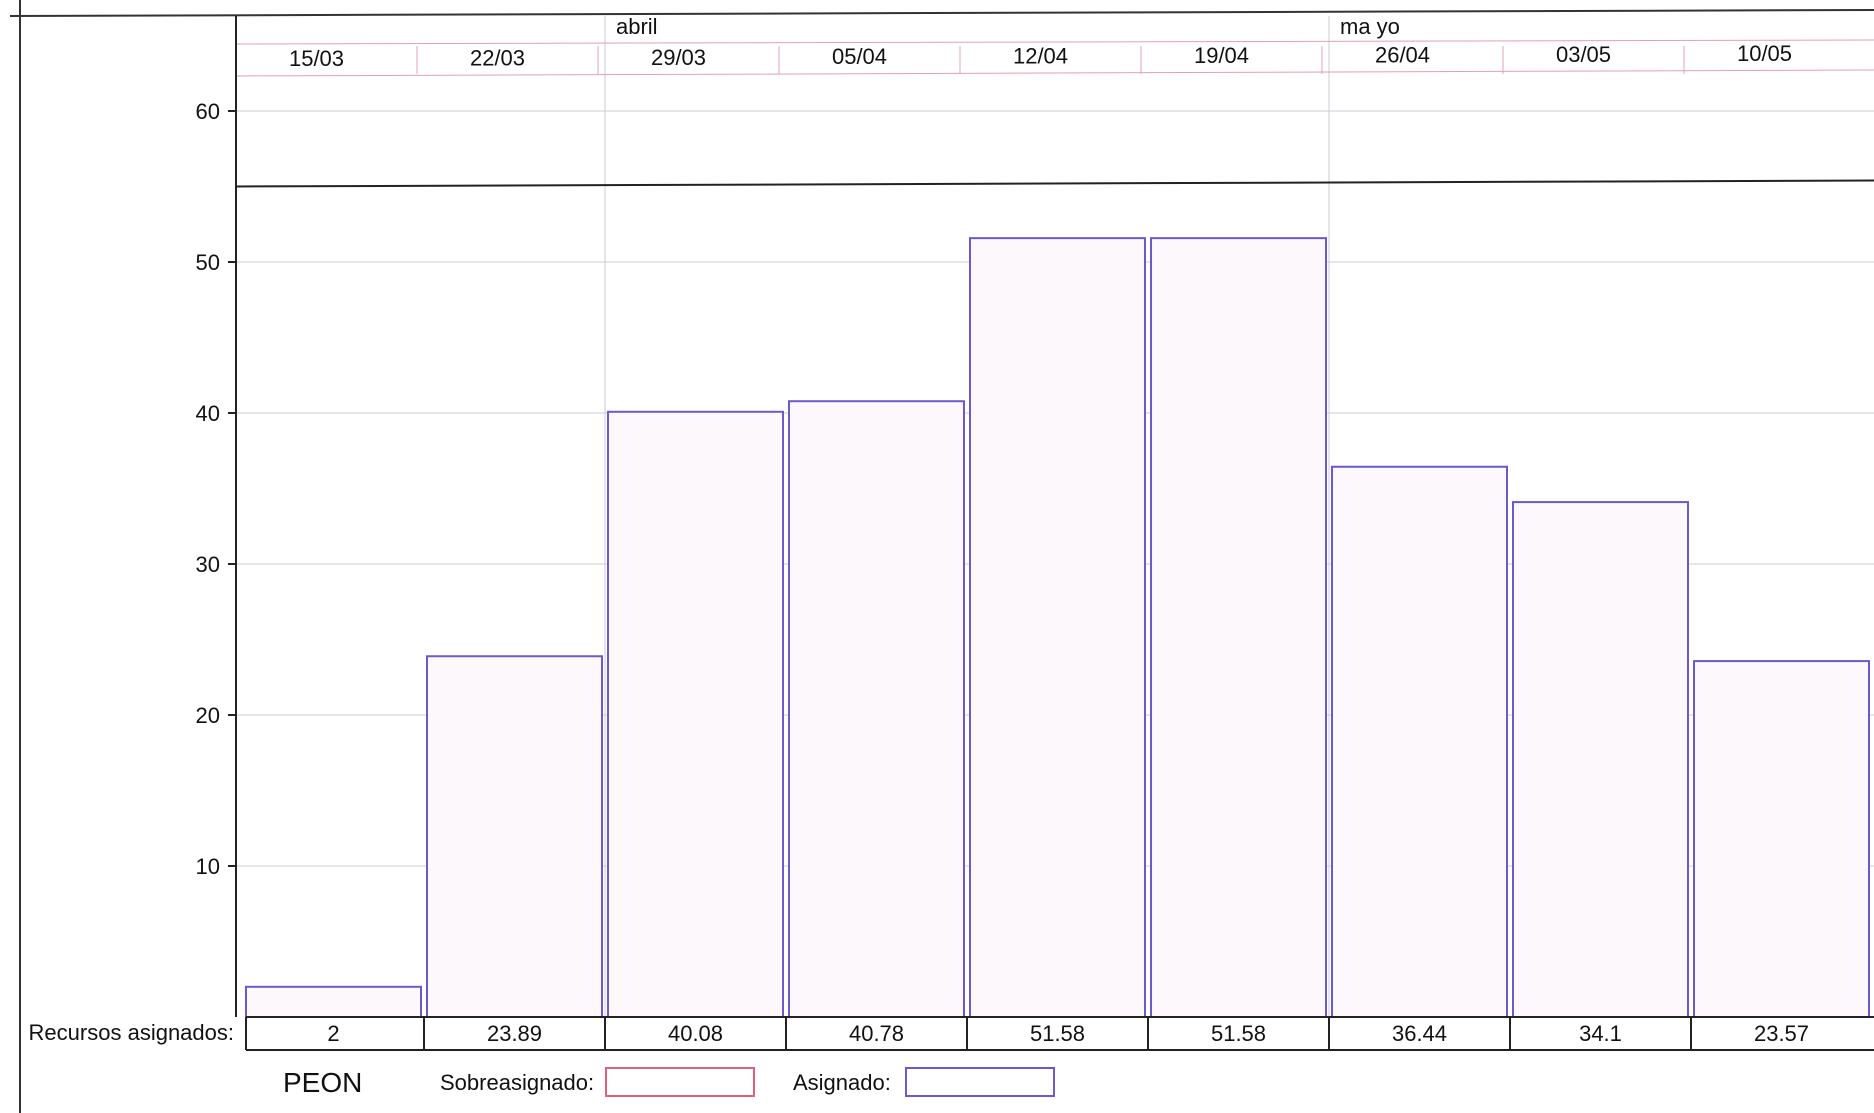 The width and height of the screenshot is (1874, 1113). I want to click on value-label-22/03: 23.89, so click(514, 1033).